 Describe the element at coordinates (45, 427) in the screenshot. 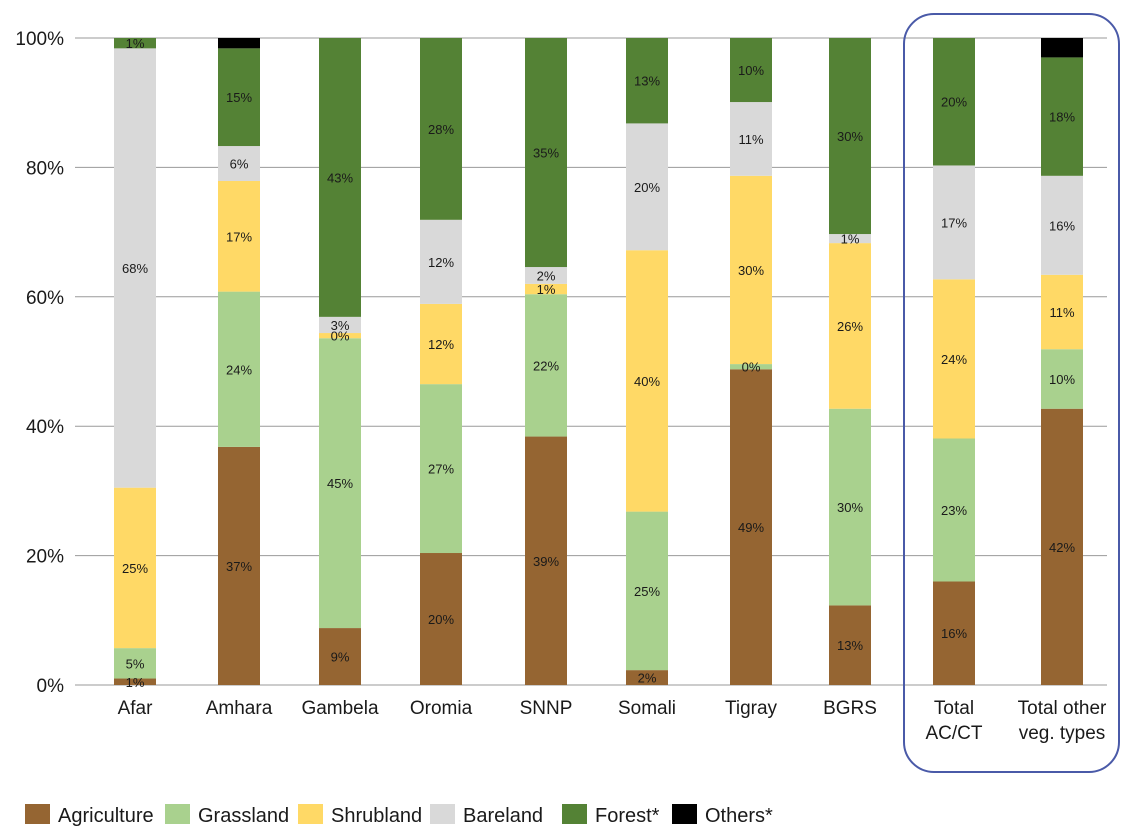

I see `y-tick-label: 40%` at that location.